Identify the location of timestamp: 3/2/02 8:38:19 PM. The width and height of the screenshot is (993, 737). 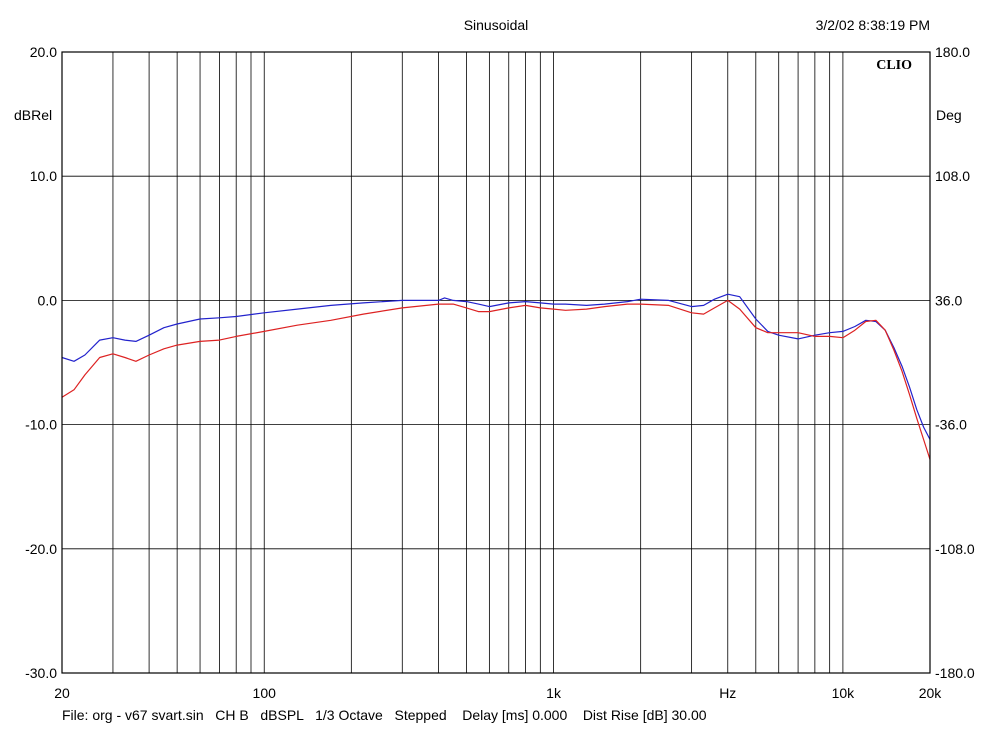
(873, 25).